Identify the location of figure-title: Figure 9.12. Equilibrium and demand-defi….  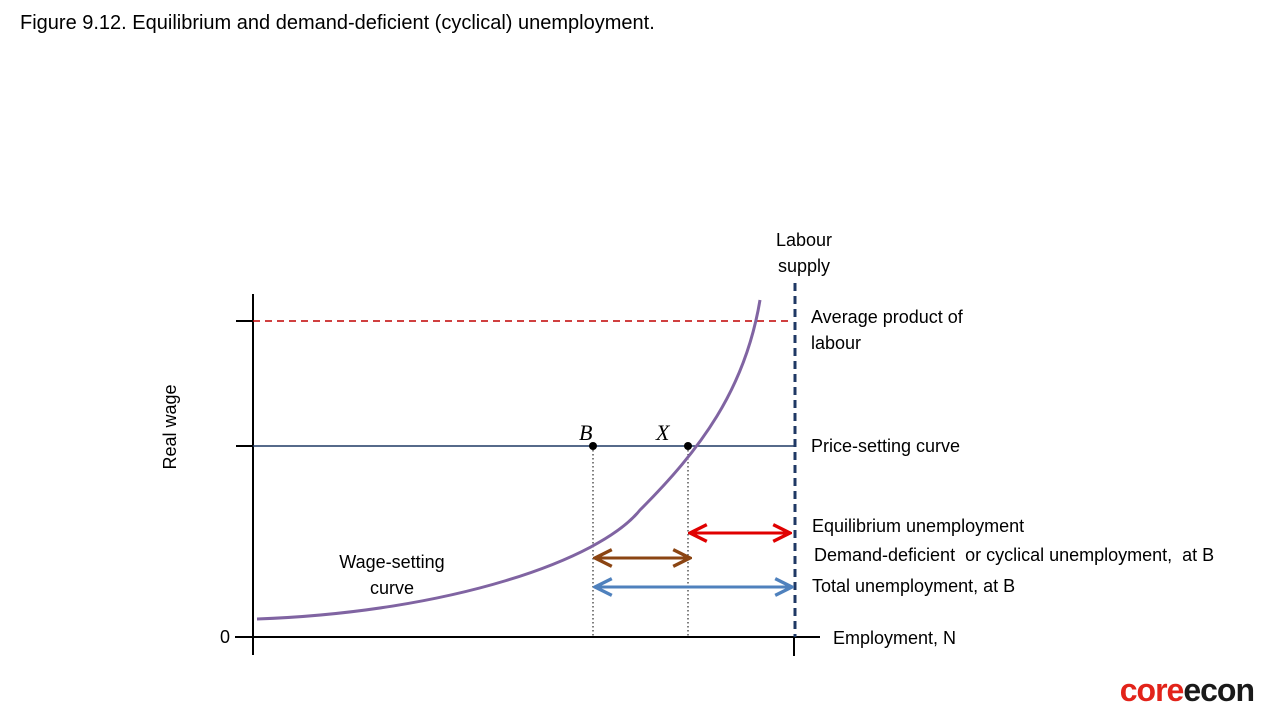
(337, 23).